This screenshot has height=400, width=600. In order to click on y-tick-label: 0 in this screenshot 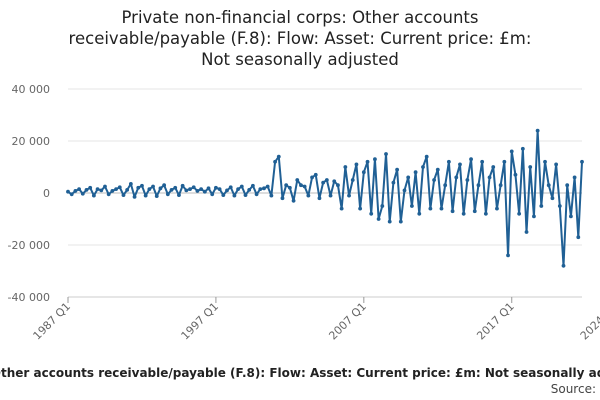, I will do `click(46, 193)`.